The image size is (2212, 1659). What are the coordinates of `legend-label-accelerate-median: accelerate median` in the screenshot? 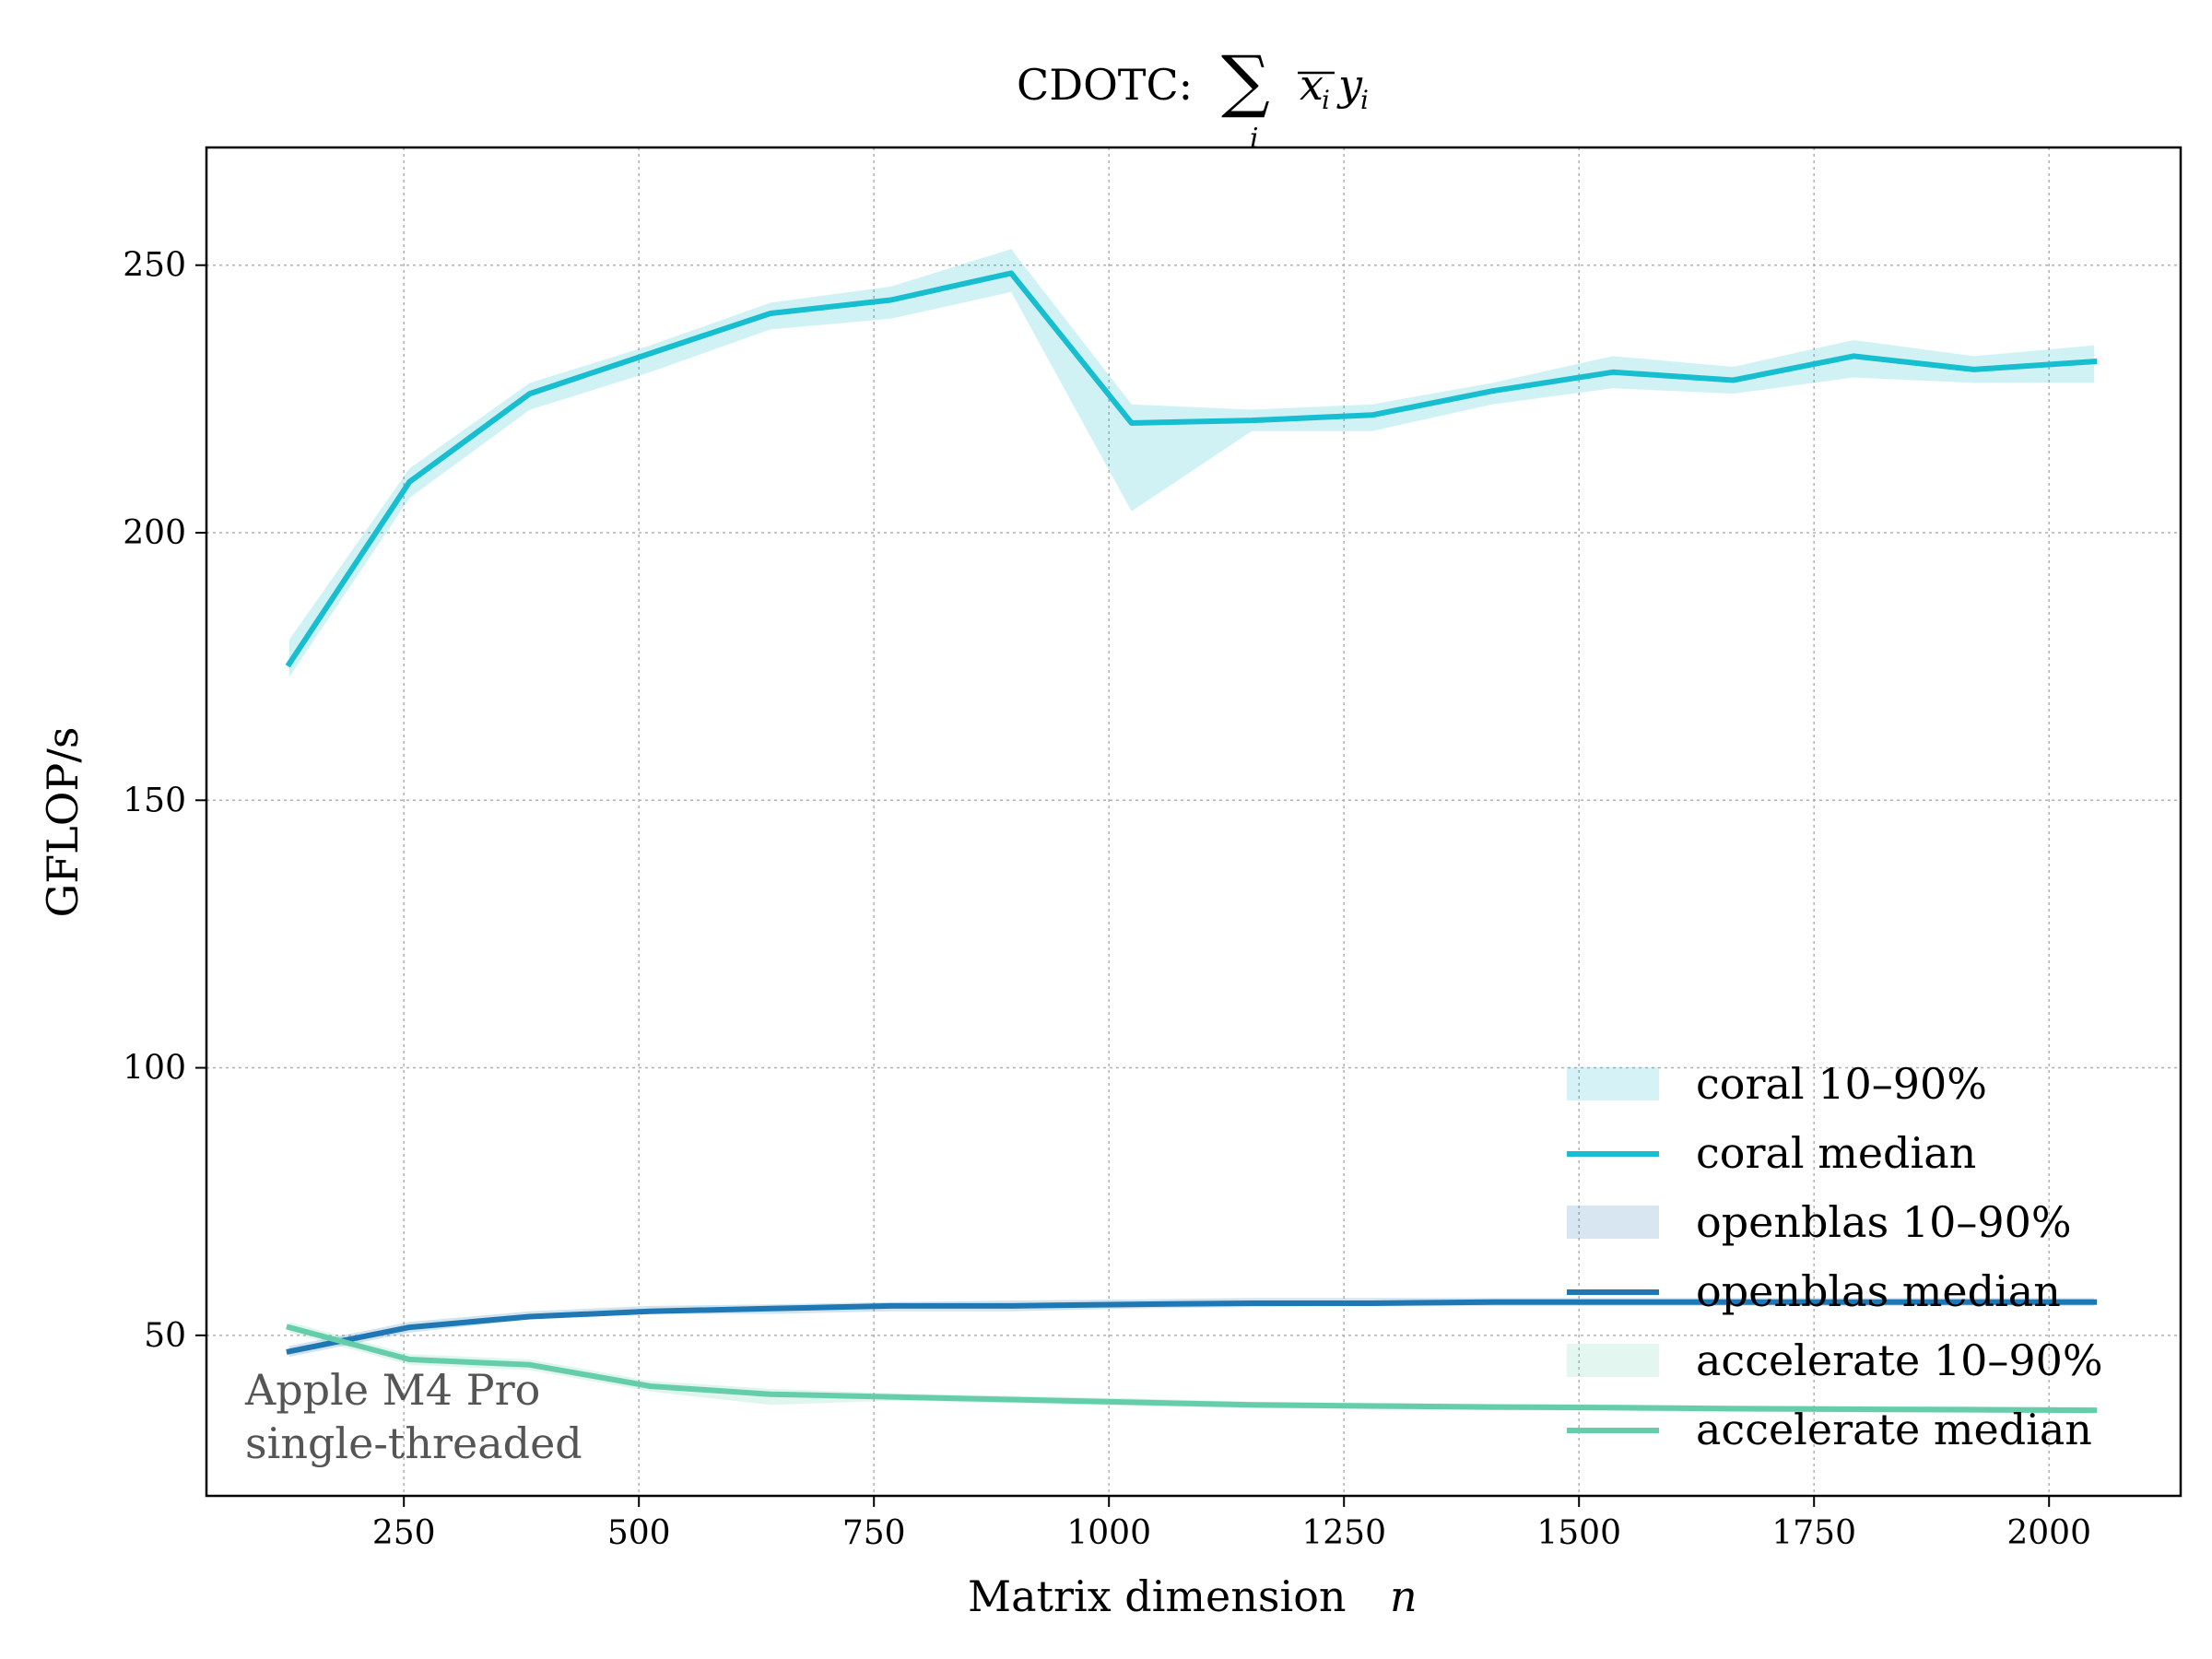 It's located at (1894, 1429).